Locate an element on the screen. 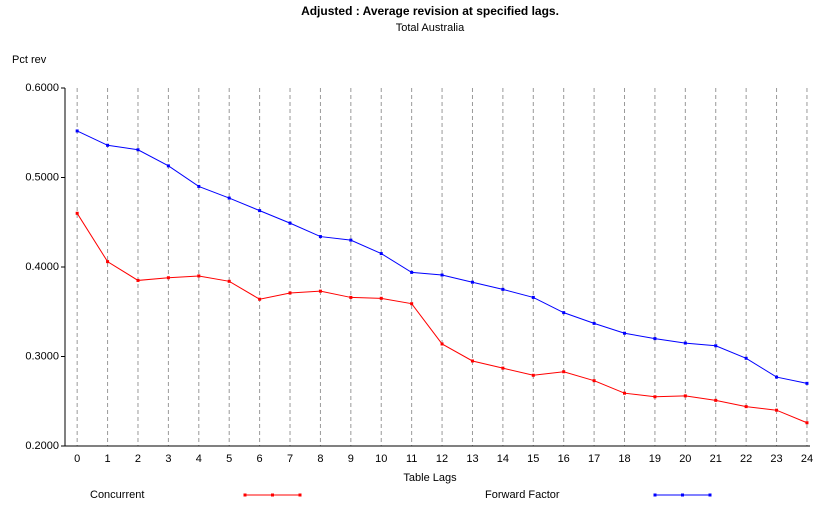 This screenshot has height=512, width=815. x-tick-label: 24 is located at coordinates (807, 459).